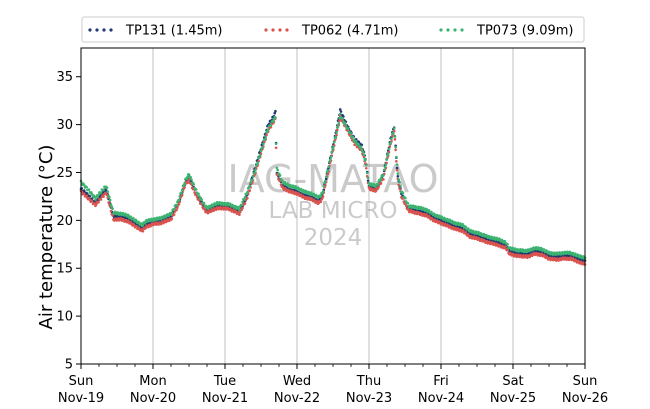 This screenshot has width=650, height=409. What do you see at coordinates (332, 179) in the screenshot?
I see `watermark-line-1: IAG-MATAO` at bounding box center [332, 179].